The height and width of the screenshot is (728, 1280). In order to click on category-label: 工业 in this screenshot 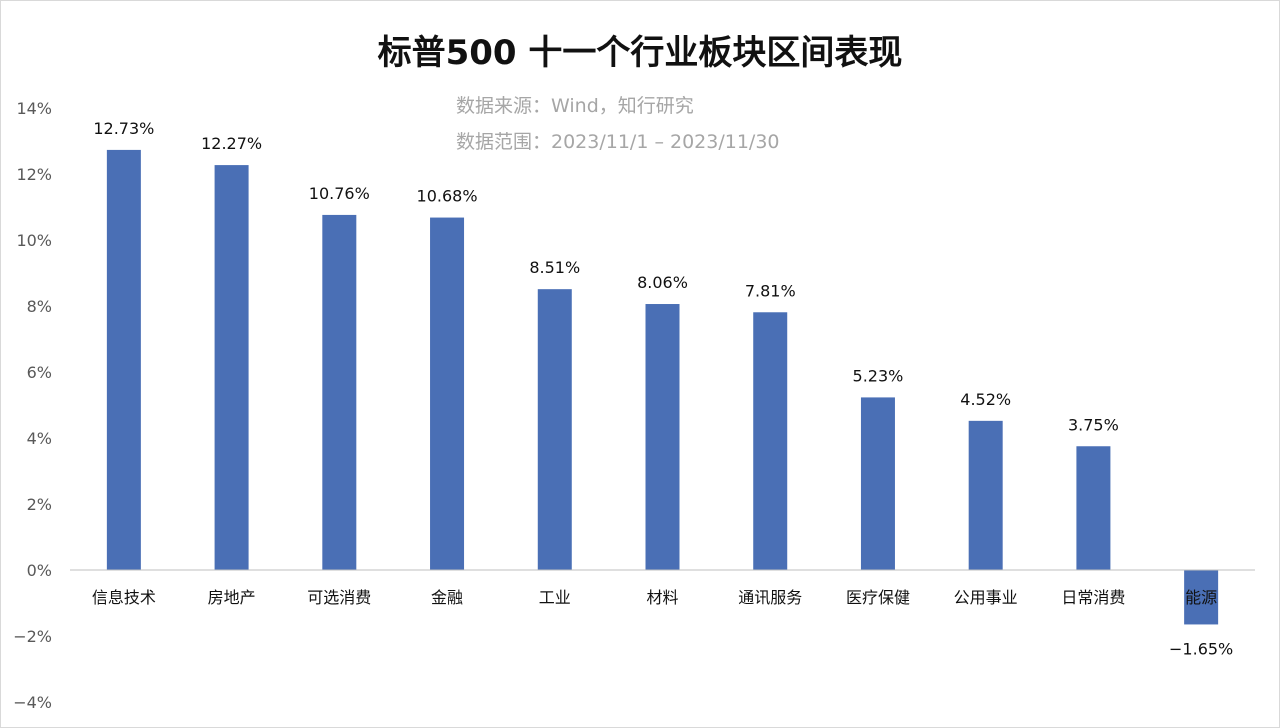, I will do `click(555, 597)`.